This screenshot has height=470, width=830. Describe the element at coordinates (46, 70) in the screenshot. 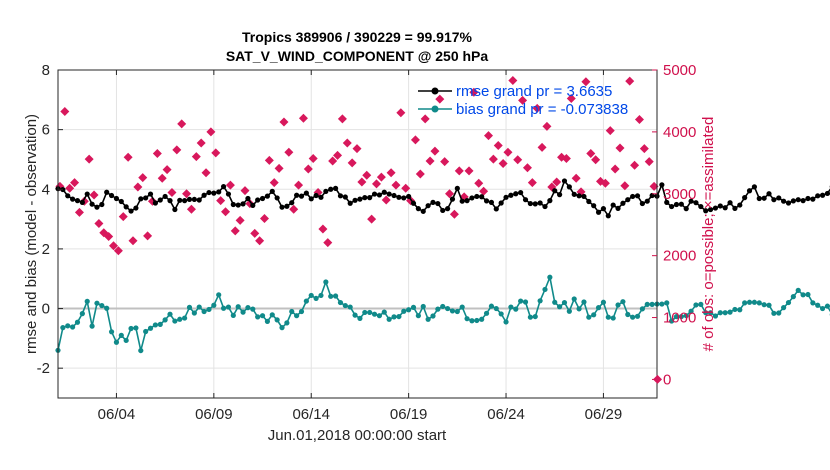

I see `y-left-tick-label: 8` at that location.